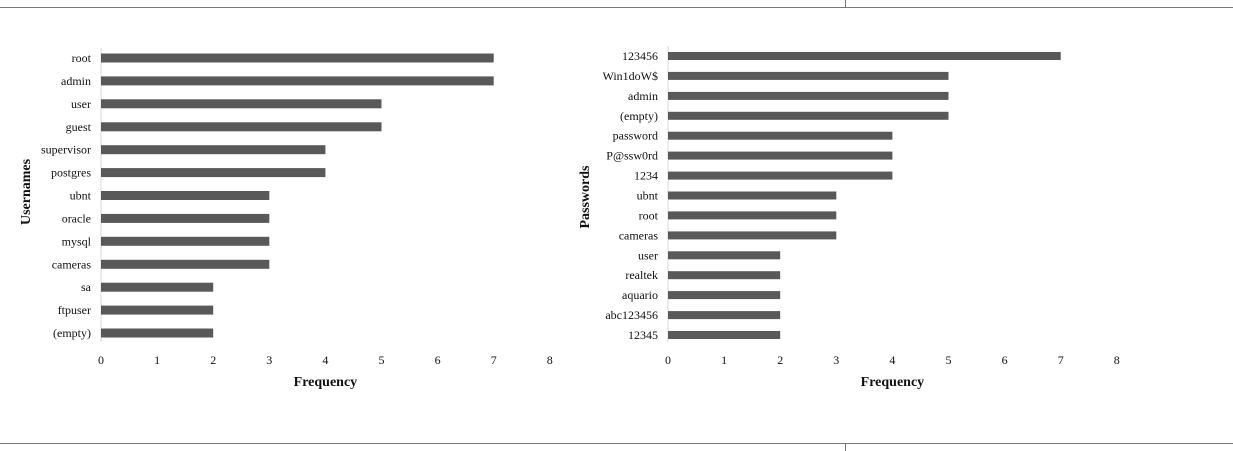 This screenshot has width=1233, height=451. Describe the element at coordinates (77, 241) in the screenshot. I see `usernames-category-label: mysql` at that location.